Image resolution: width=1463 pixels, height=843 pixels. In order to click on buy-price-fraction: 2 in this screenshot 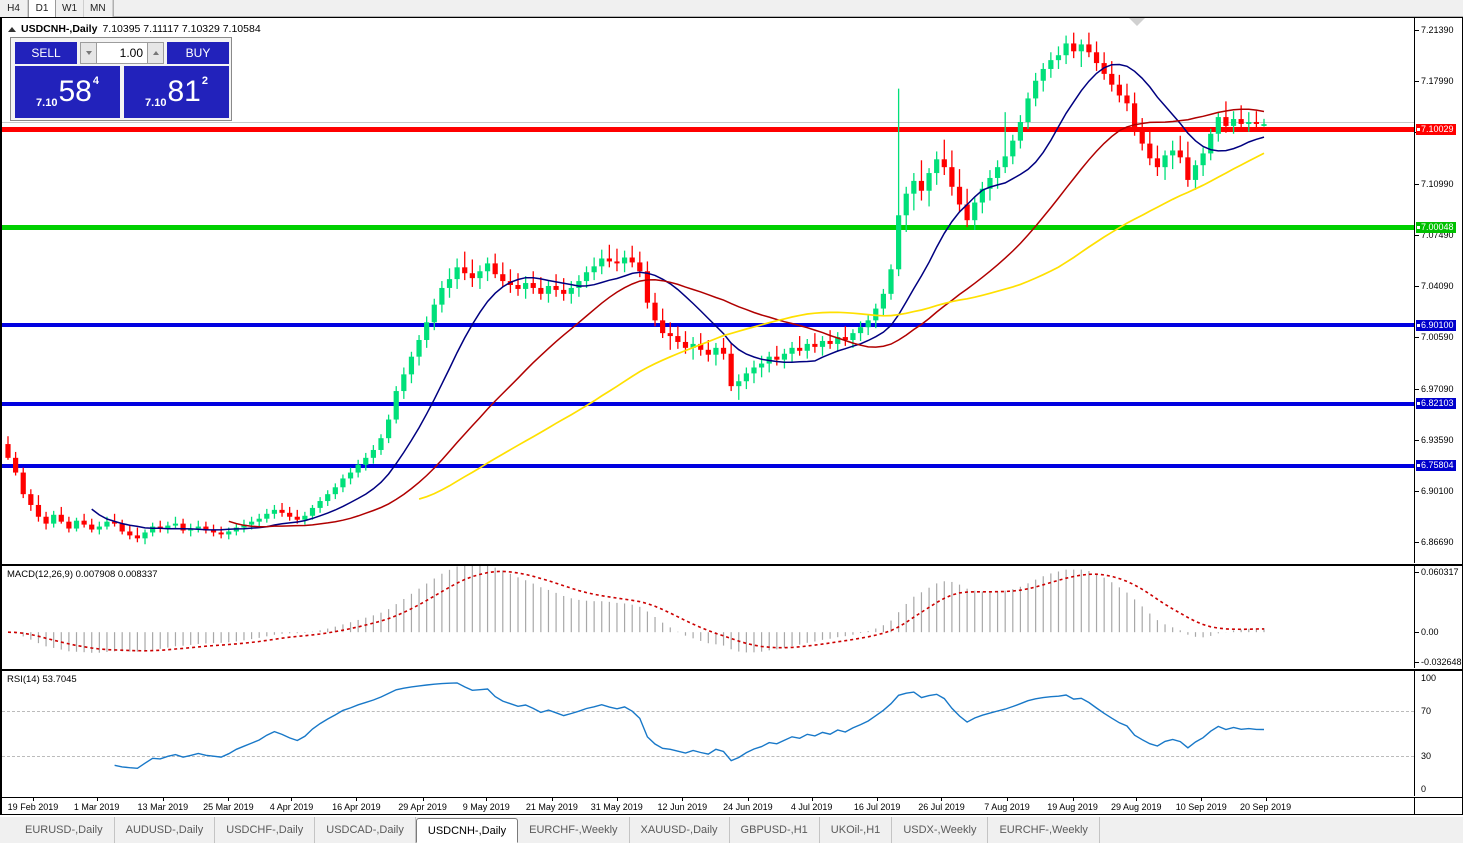, I will do `click(204, 81)`.